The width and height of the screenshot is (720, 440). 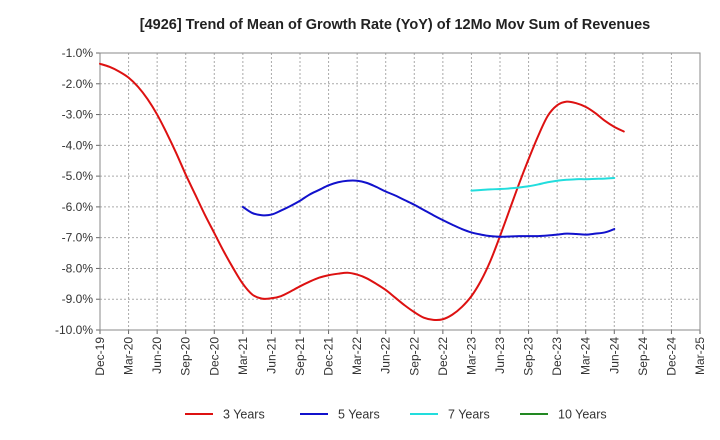 I want to click on x-tick-label: Sep-23, so click(x=529, y=356).